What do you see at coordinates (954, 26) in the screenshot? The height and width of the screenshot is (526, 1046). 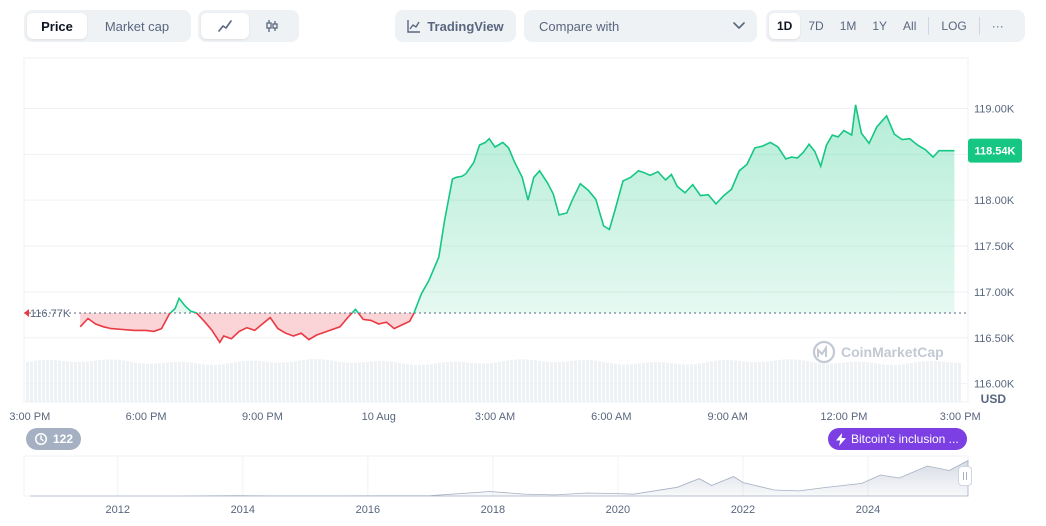 I see `log-scale-button: LOG` at bounding box center [954, 26].